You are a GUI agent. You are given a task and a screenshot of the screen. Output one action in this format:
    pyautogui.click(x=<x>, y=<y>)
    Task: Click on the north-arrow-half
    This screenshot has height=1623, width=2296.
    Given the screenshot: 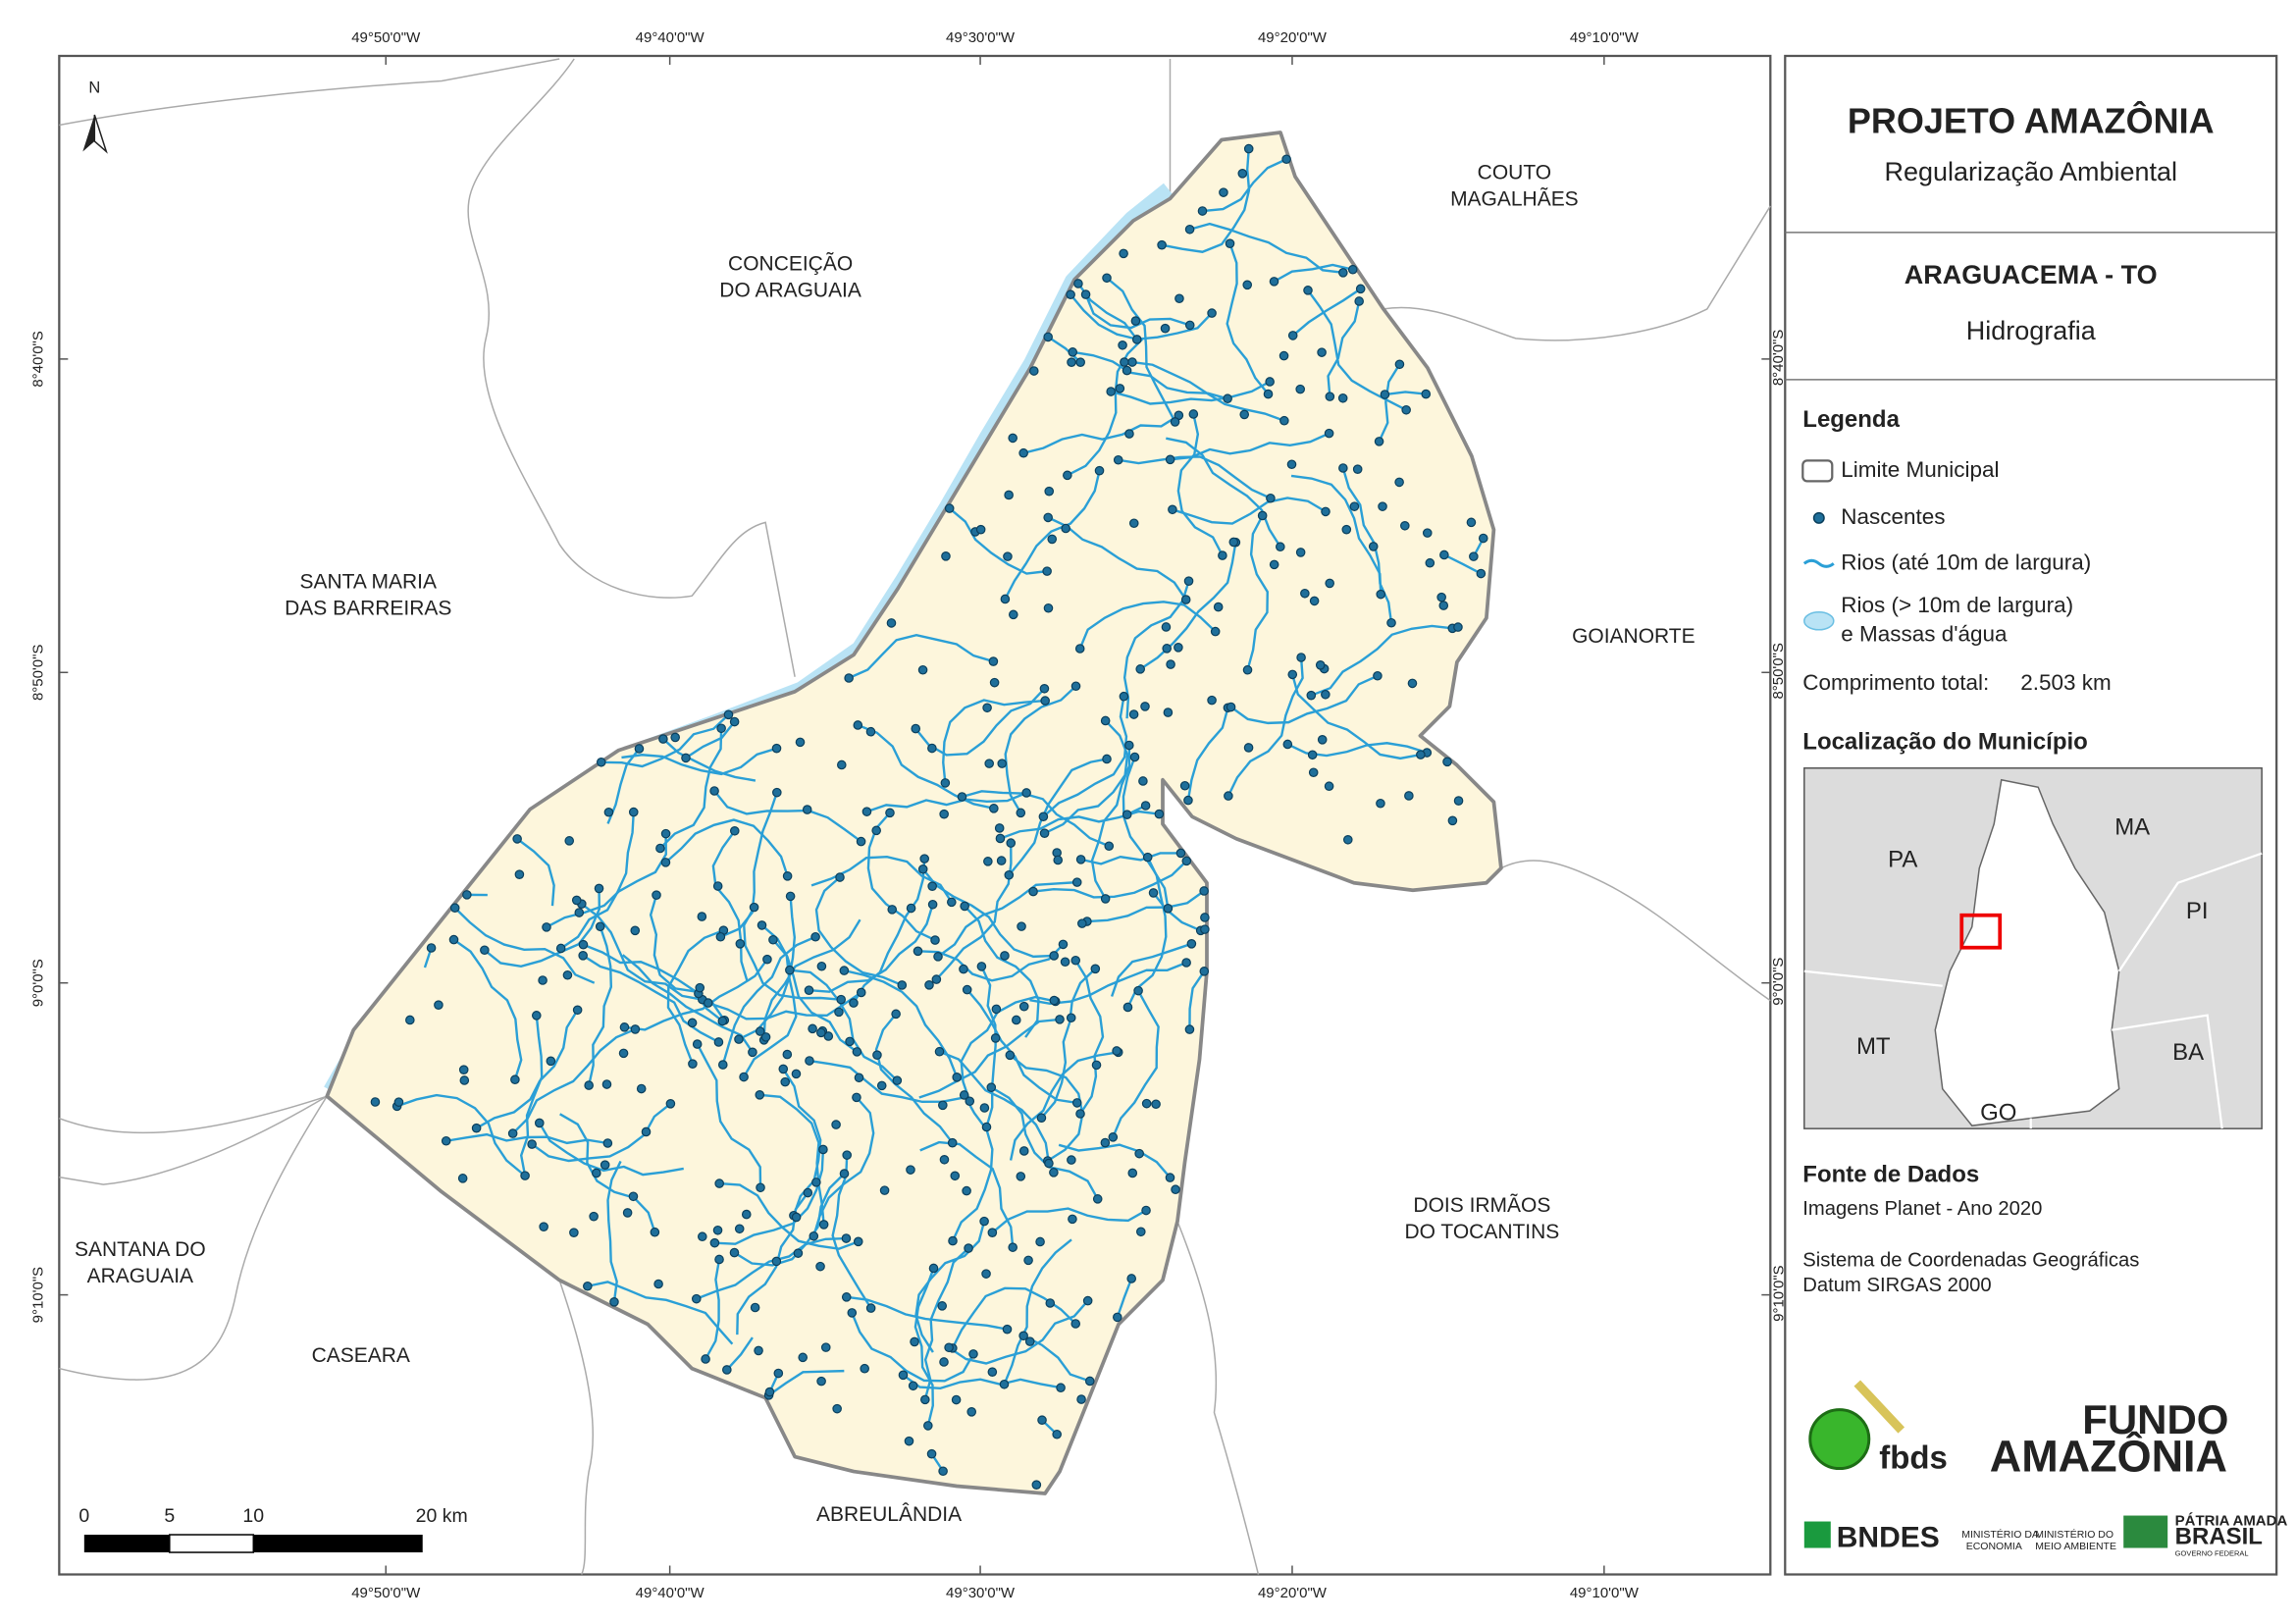 What is the action you would take?
    pyautogui.click(x=100, y=134)
    